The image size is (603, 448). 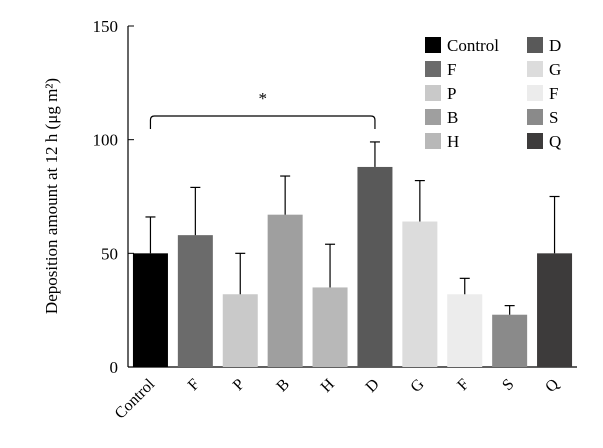 What do you see at coordinates (262, 122) in the screenshot?
I see `significance-line` at bounding box center [262, 122].